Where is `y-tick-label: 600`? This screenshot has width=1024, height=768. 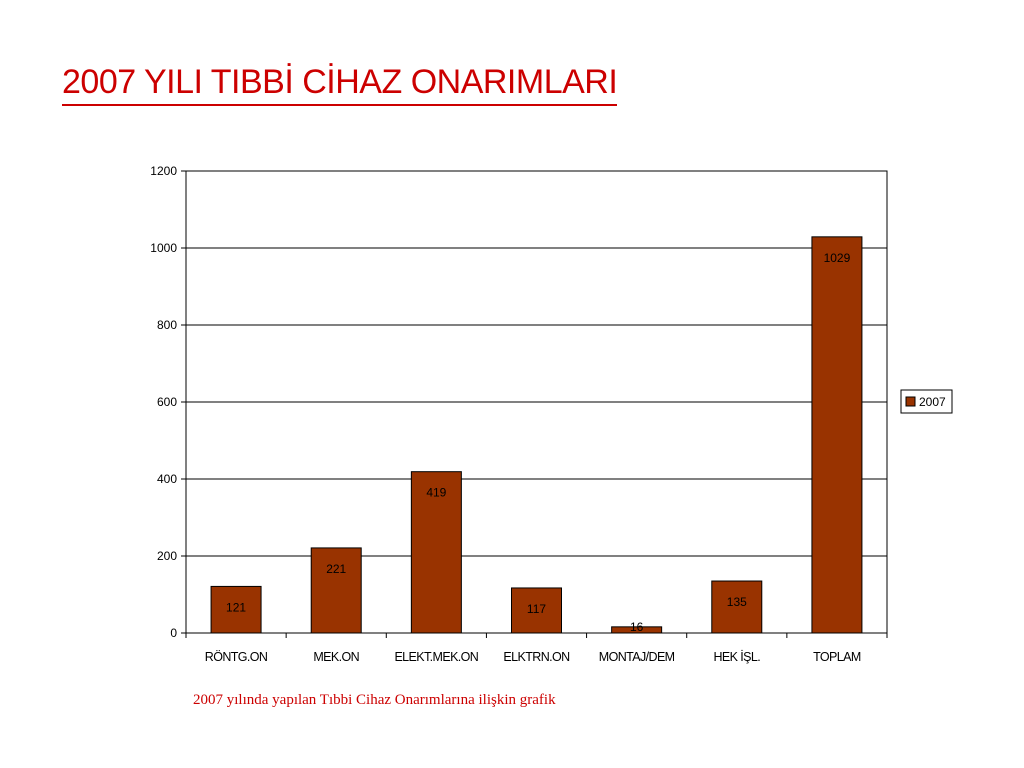 y-tick-label: 600 is located at coordinates (167, 402).